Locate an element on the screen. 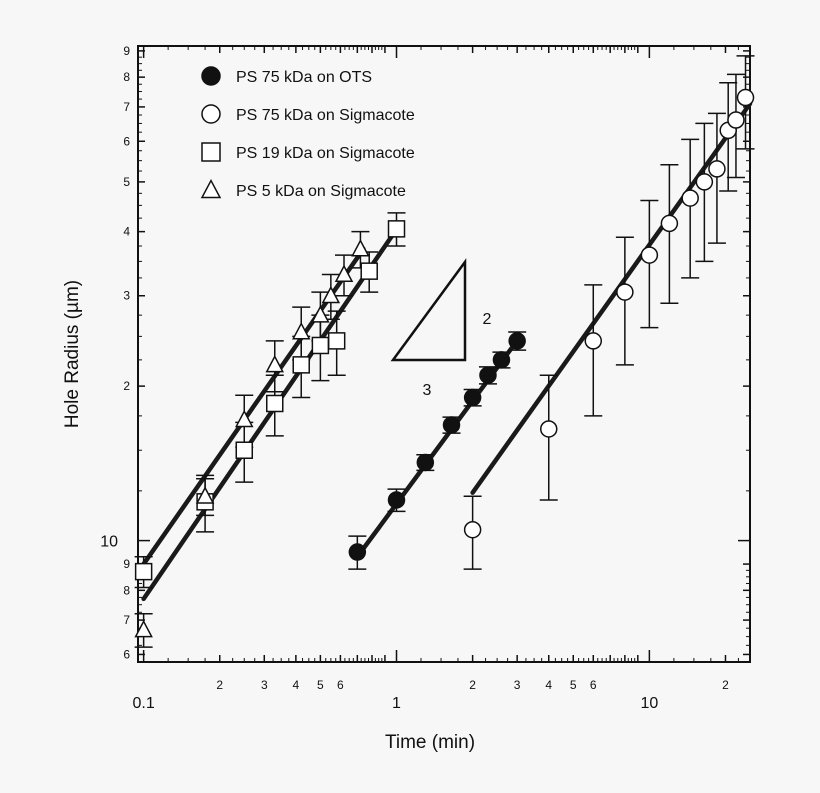 This screenshot has width=820, height=793. legend-entry-label: PS 75 kDa on OTS is located at coordinates (304, 77).